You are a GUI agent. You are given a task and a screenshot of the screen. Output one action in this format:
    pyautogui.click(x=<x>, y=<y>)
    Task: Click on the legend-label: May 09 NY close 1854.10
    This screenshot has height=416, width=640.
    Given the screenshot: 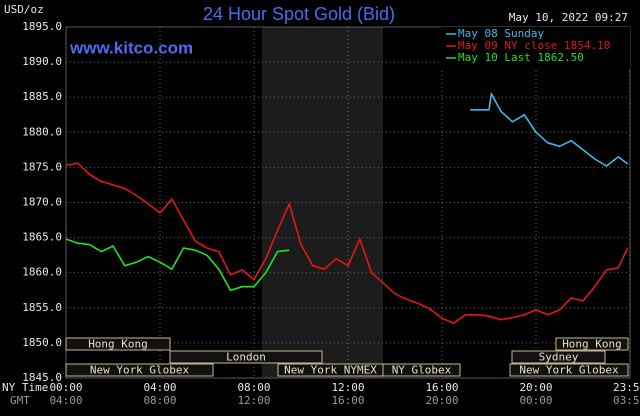 What is the action you would take?
    pyautogui.click(x=534, y=45)
    